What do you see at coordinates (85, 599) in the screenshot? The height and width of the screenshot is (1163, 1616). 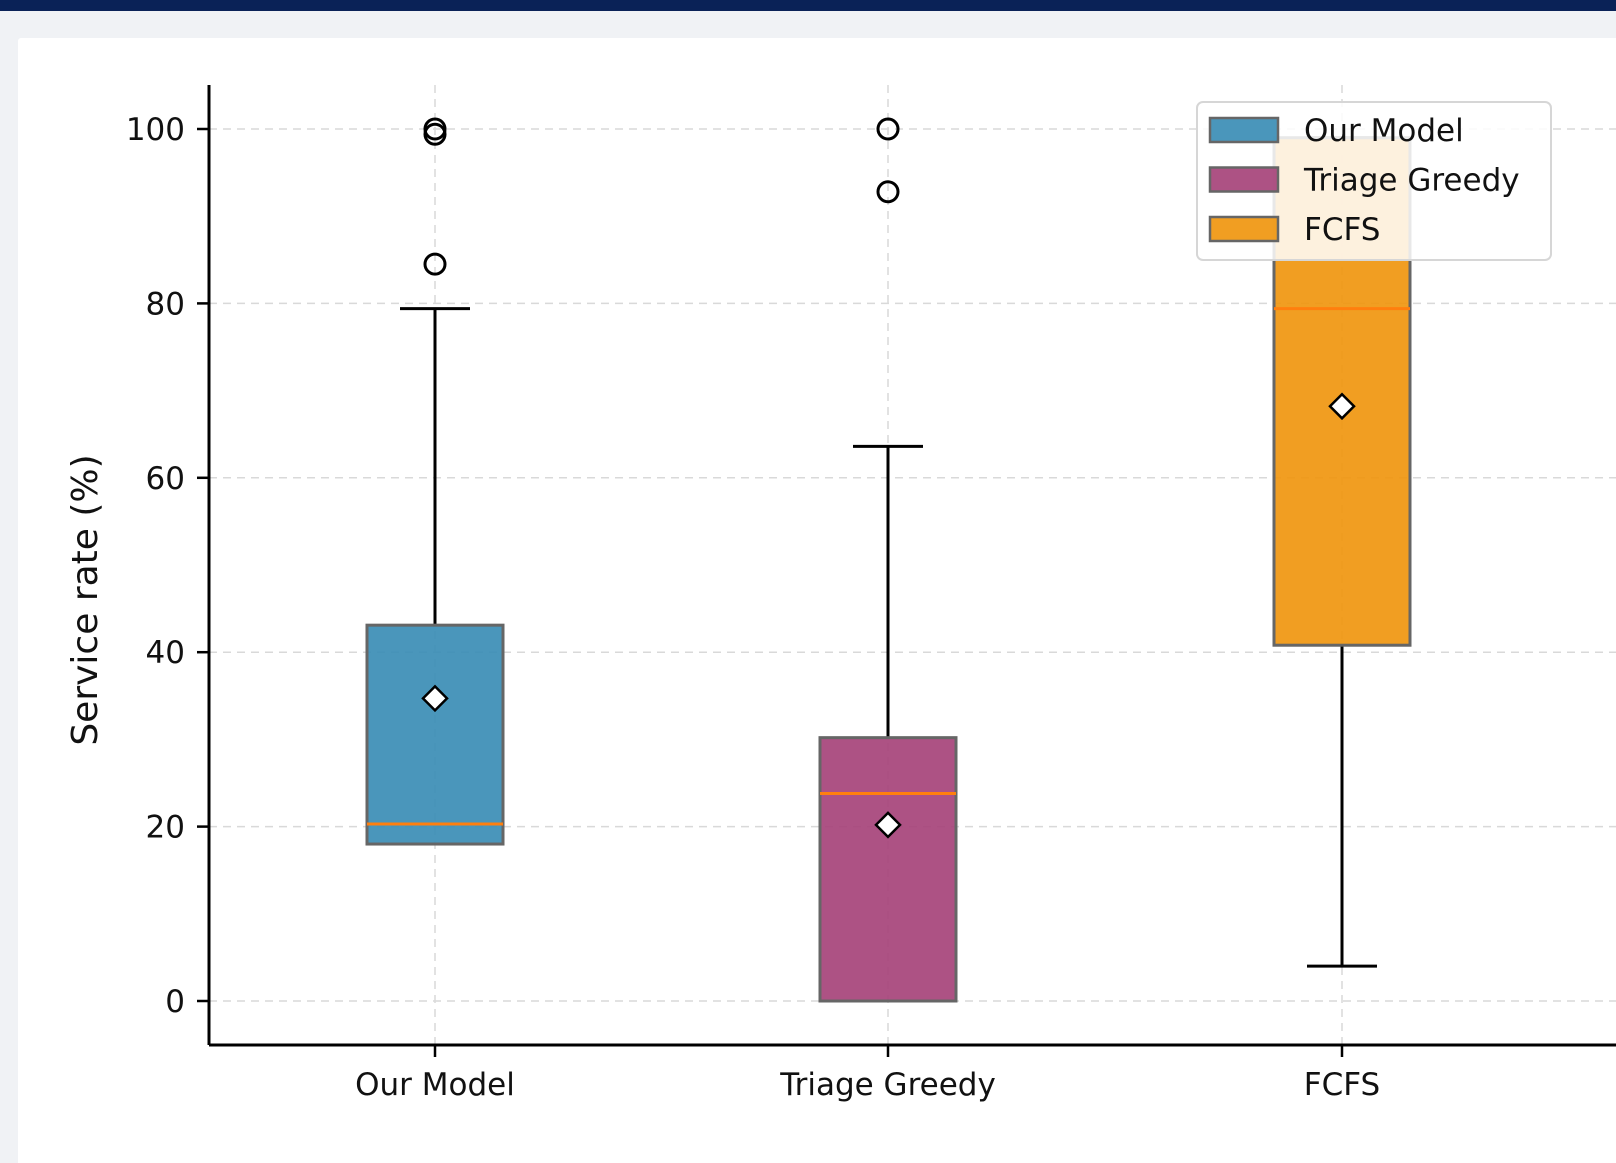 I see `y-axis-label: Service rate (%)` at bounding box center [85, 599].